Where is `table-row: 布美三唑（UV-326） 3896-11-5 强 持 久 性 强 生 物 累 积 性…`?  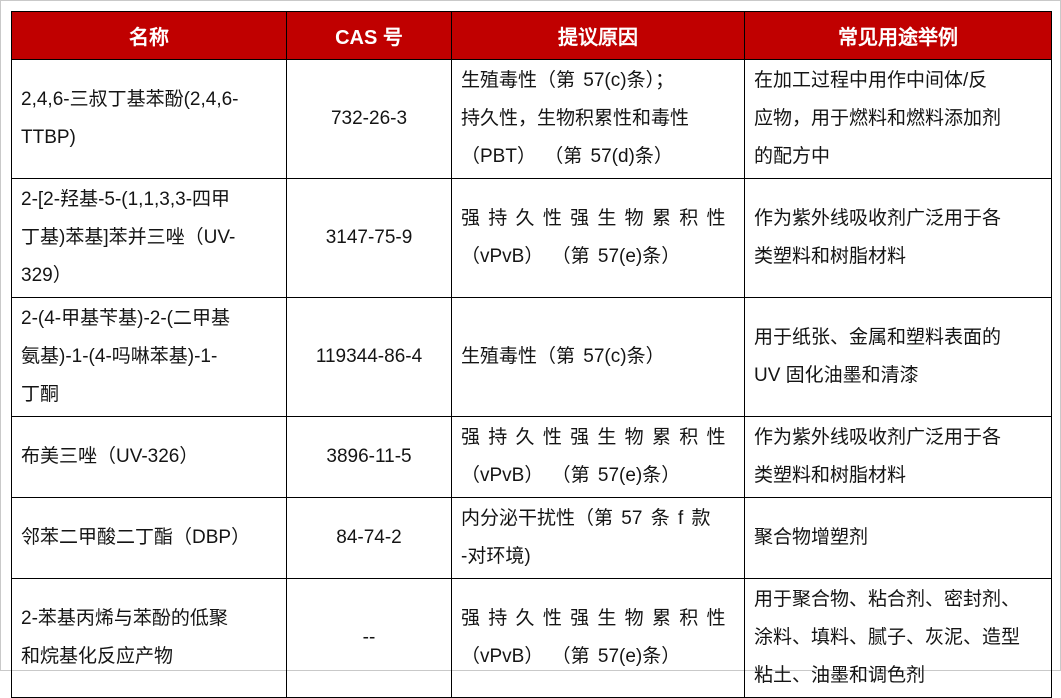 table-row: 布美三唑（UV-326） 3896-11-5 强 持 久 性 强 生 物 累 积 性… is located at coordinates (531, 457).